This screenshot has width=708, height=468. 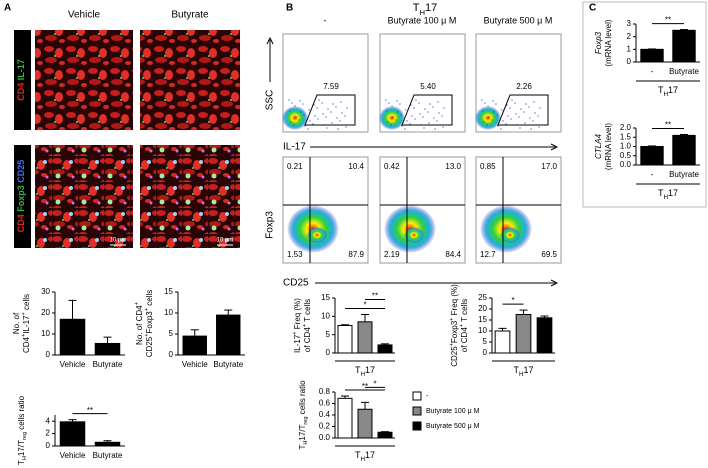 What do you see at coordinates (661, 193) in the screenshot?
I see `label-part: T` at bounding box center [661, 193].